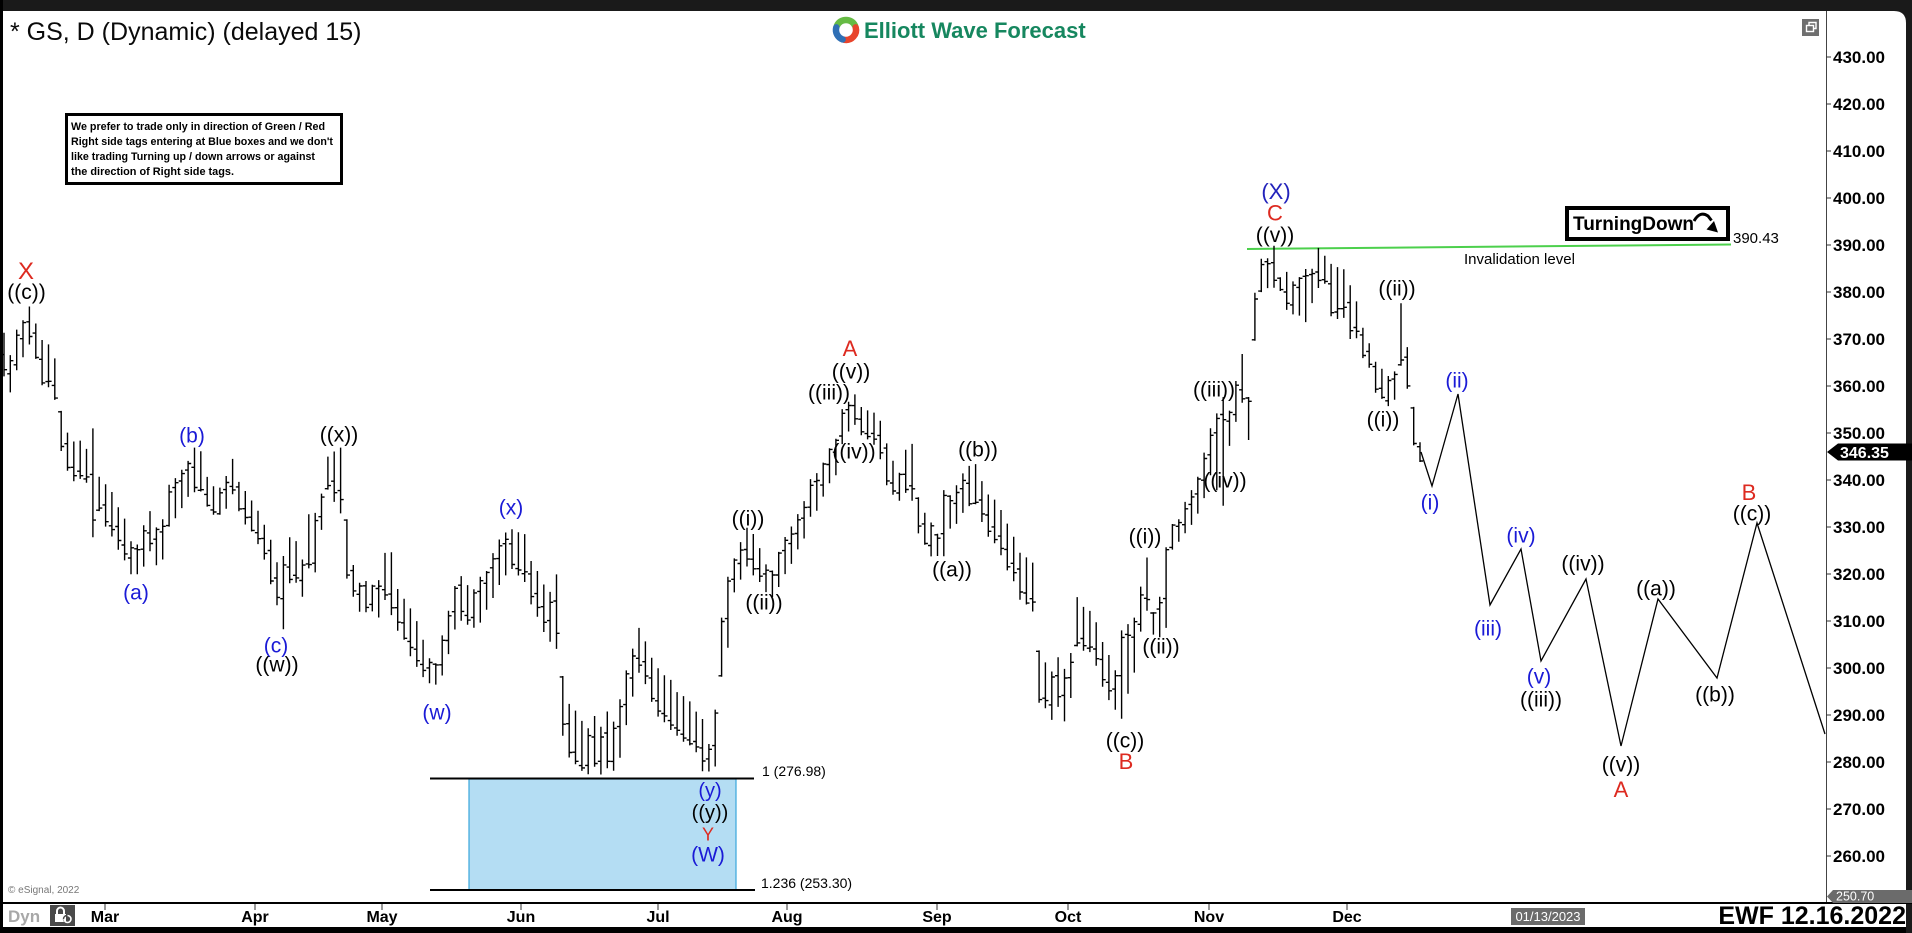 Image resolution: width=1912 pixels, height=933 pixels. What do you see at coordinates (657, 917) in the screenshot?
I see `svg-text: Jul` at bounding box center [657, 917].